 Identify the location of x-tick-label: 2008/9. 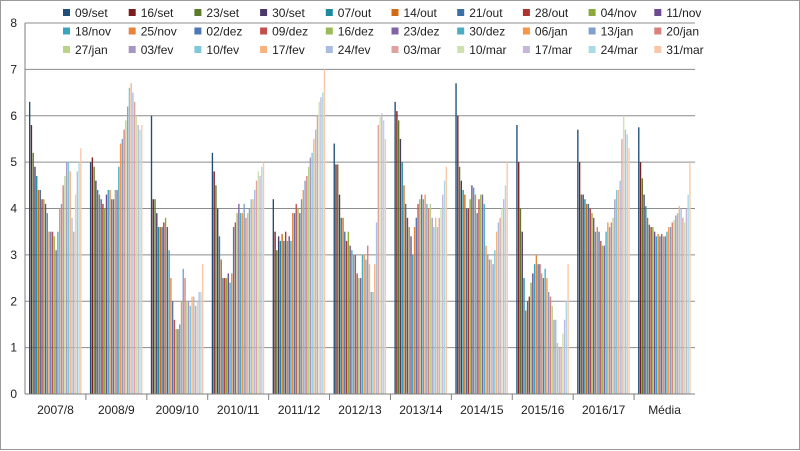
(116, 410).